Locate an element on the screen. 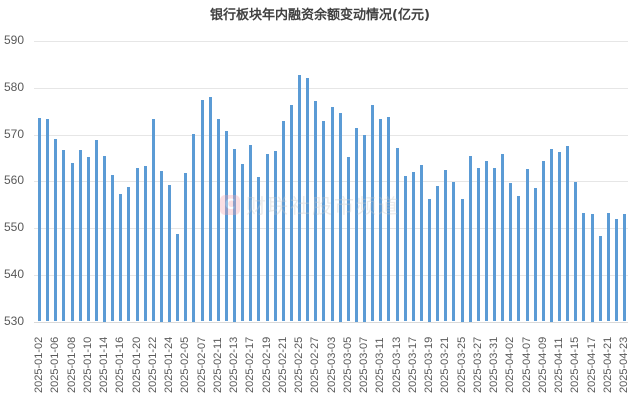 Image resolution: width=640 pixels, height=407 pixels. x-tick-label: 2025-02-07 is located at coordinates (201, 364).